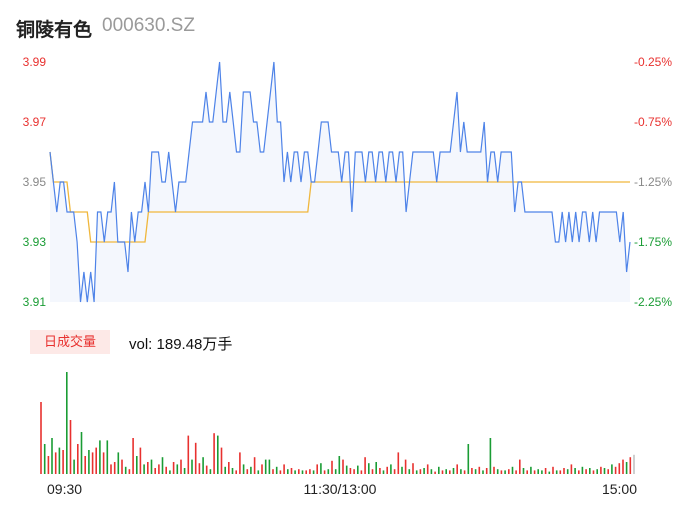 This screenshot has width=686, height=524. I want to click on stock-name: 铜陵有色, so click(54, 30).